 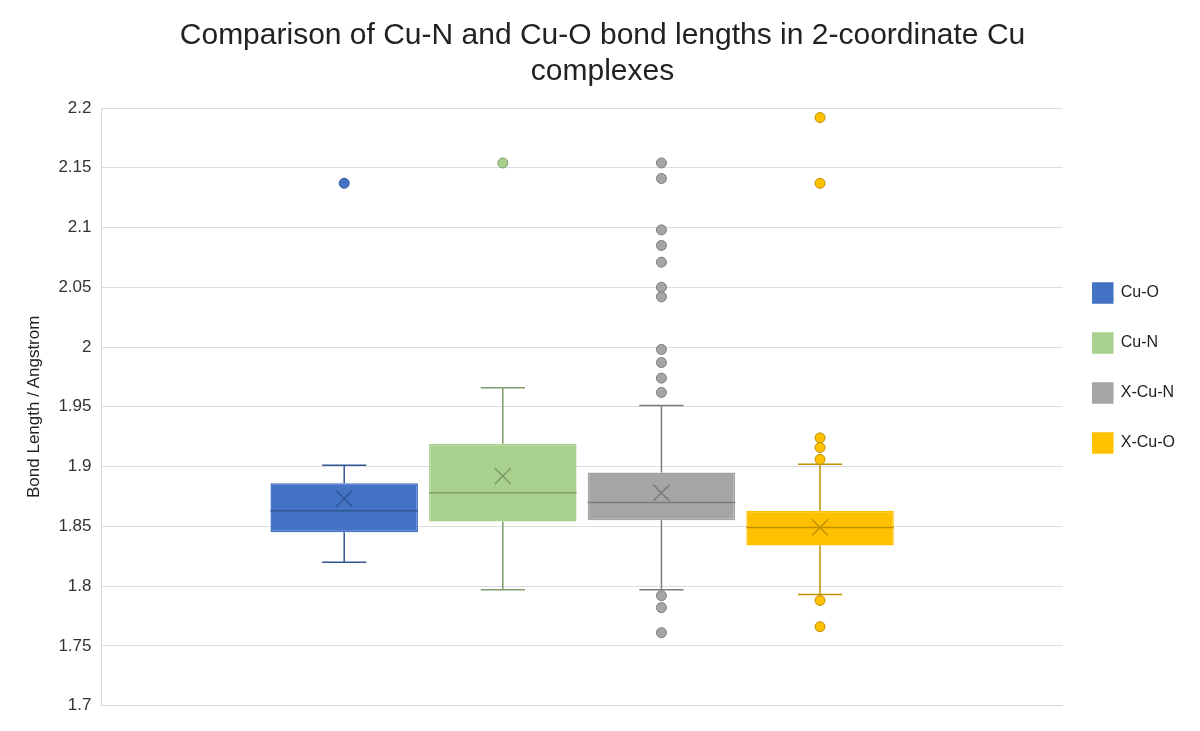 I want to click on y-tick-label: 1.75, so click(x=75, y=645).